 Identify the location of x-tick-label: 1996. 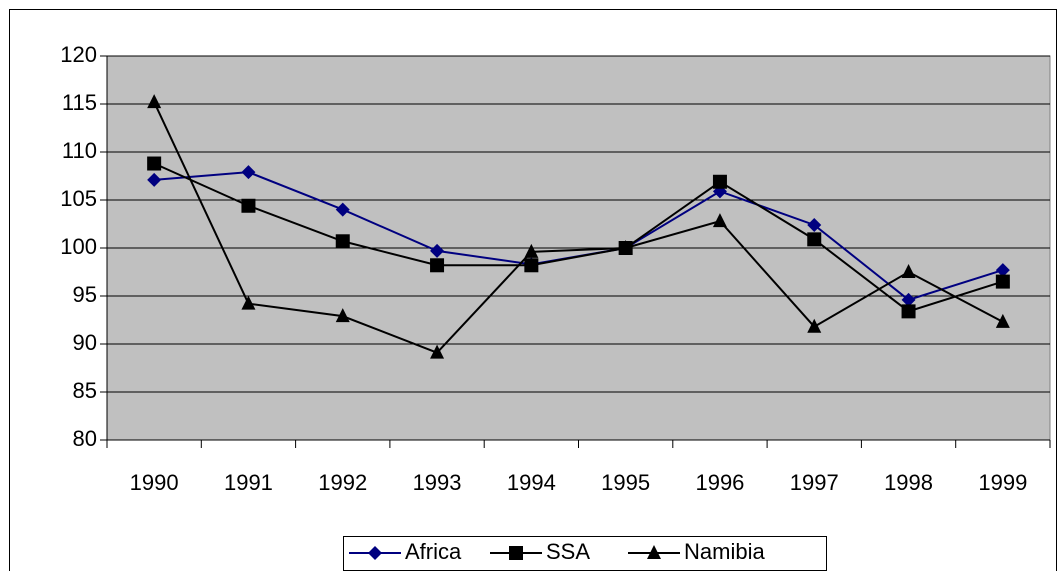
(719, 482).